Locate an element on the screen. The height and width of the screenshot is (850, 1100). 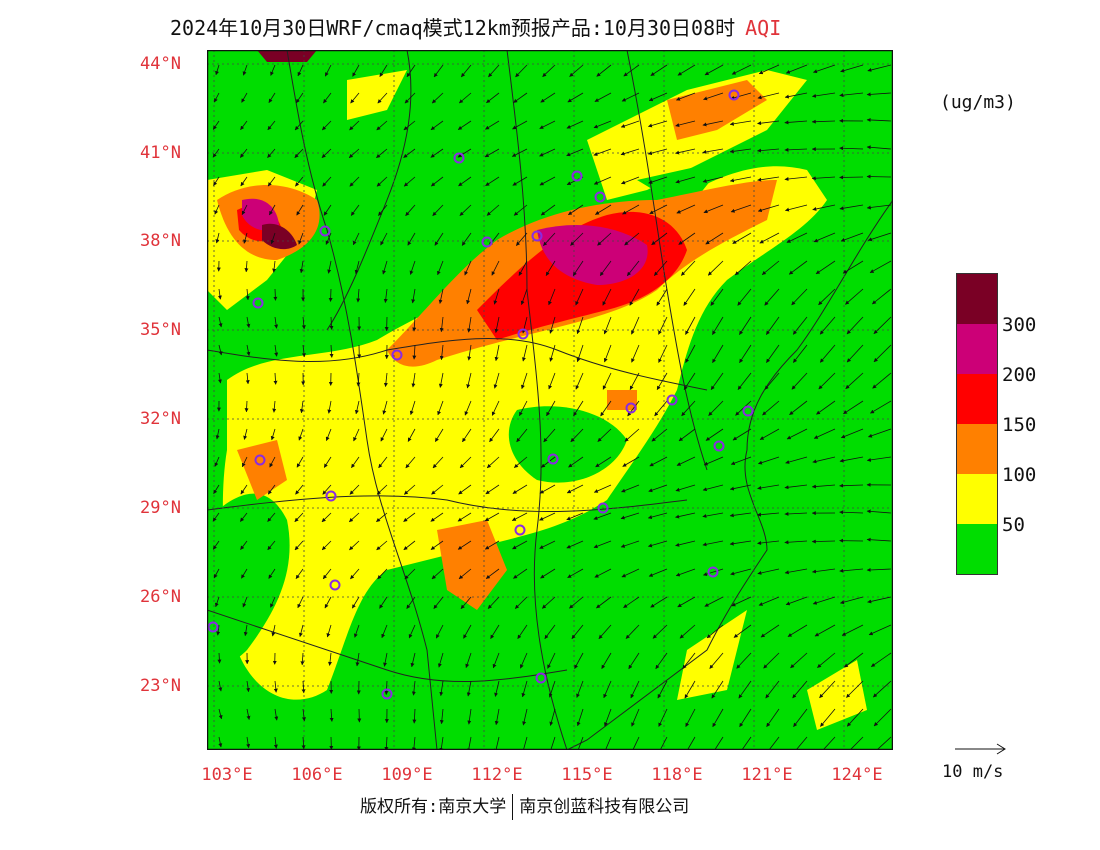
title-variable: AQI is located at coordinates (763, 28).